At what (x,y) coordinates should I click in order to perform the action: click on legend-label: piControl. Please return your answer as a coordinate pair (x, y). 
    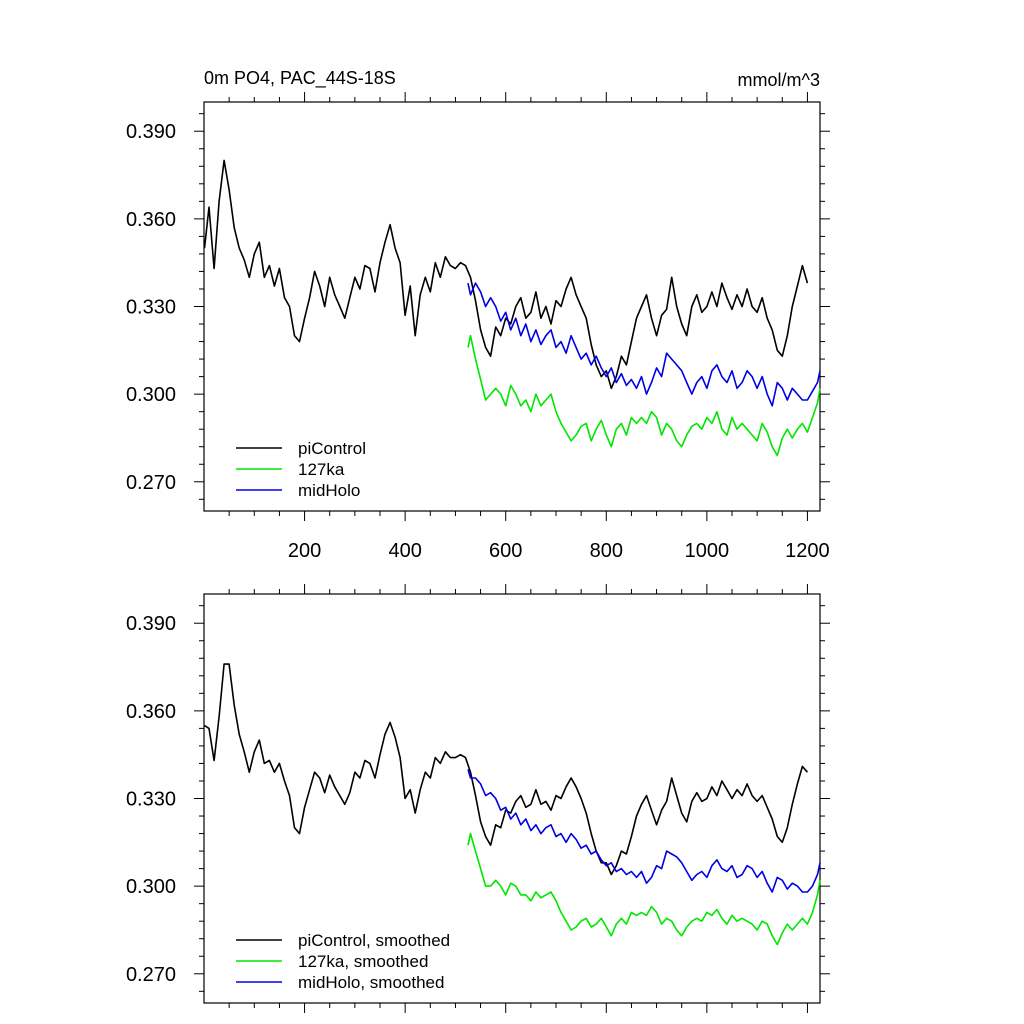
    Looking at the image, I should click on (332, 448).